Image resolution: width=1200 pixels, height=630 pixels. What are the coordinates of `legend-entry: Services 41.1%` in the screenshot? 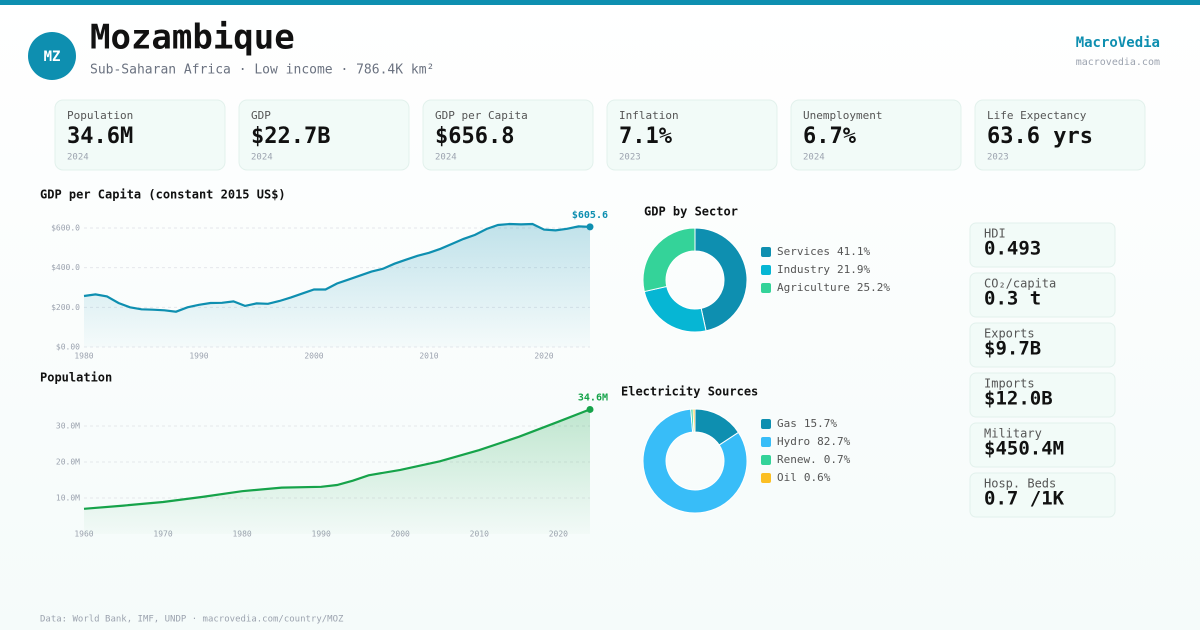 It's located at (823, 251).